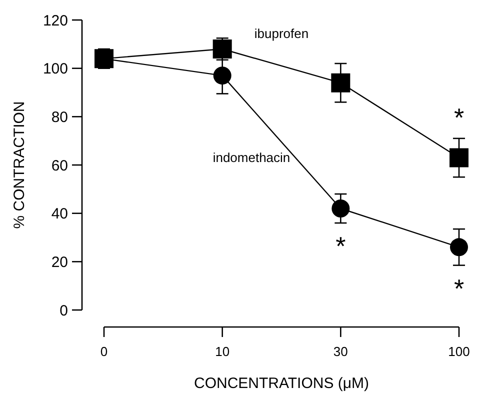  I want to click on x-tick-label: 100, so click(459, 351).